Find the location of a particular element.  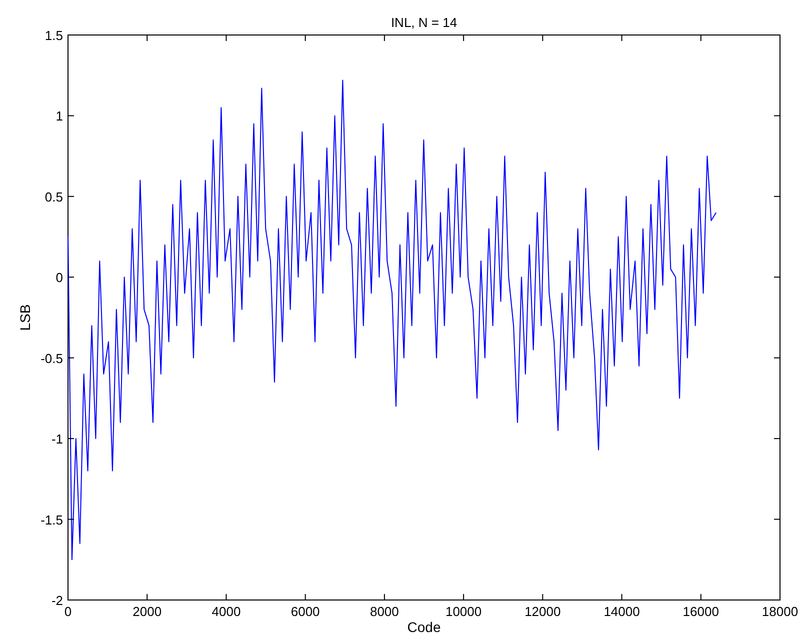

x-tick-label: 14000 is located at coordinates (622, 611).